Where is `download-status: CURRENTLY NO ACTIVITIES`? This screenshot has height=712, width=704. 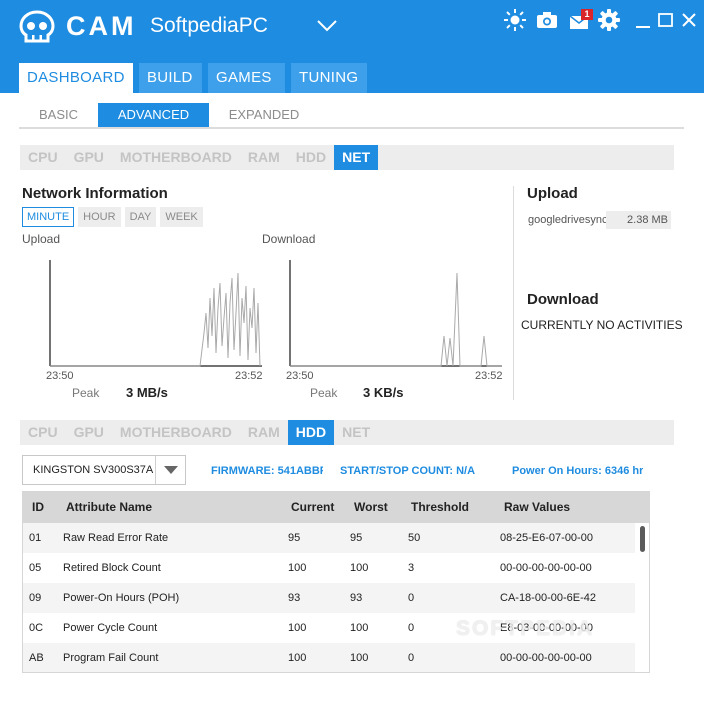
download-status: CURRENTLY NO ACTIVITIES is located at coordinates (602, 325).